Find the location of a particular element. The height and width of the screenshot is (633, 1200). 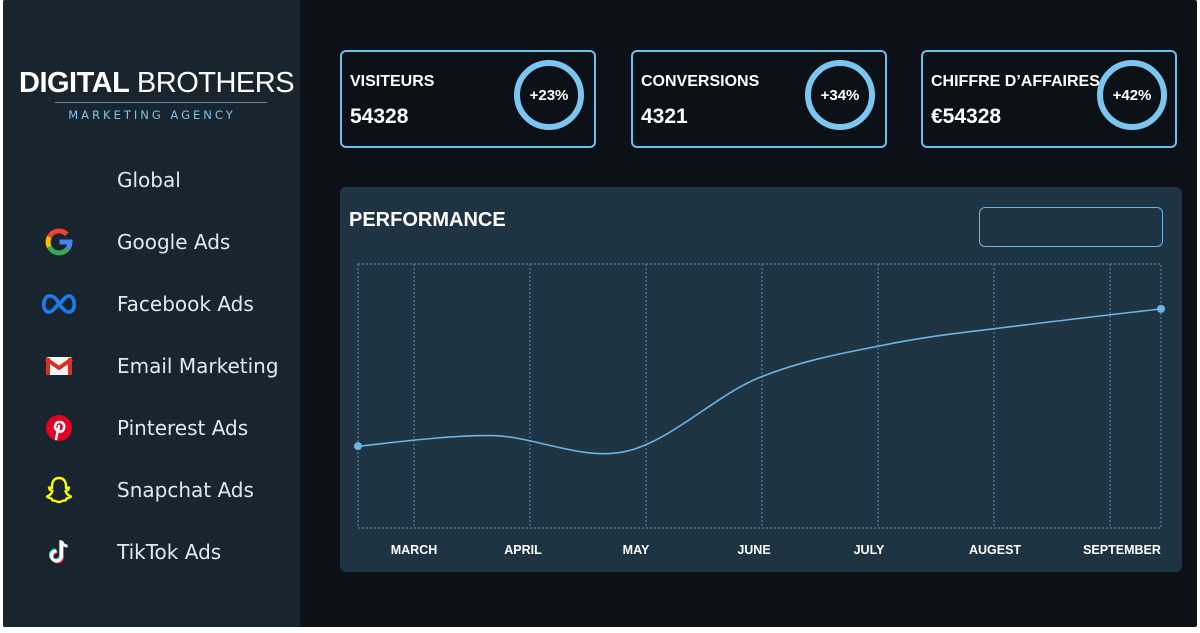

kpi-change-ring: +42% is located at coordinates (1132, 95).